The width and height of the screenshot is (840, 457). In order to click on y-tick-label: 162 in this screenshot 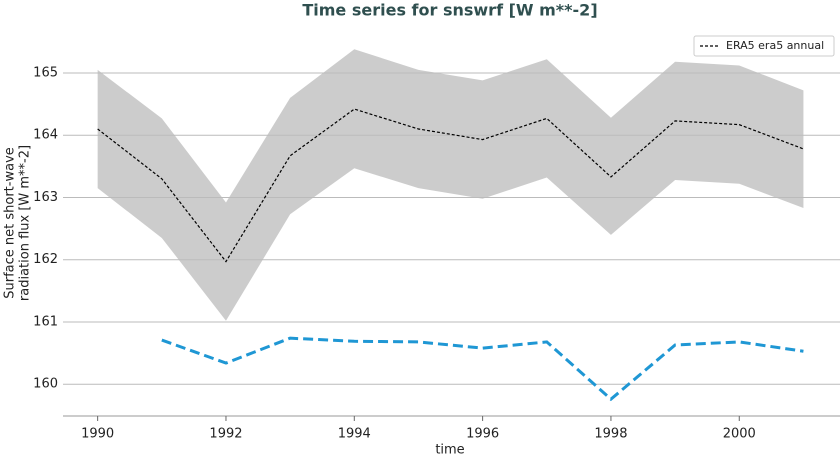, I will do `click(45, 259)`.